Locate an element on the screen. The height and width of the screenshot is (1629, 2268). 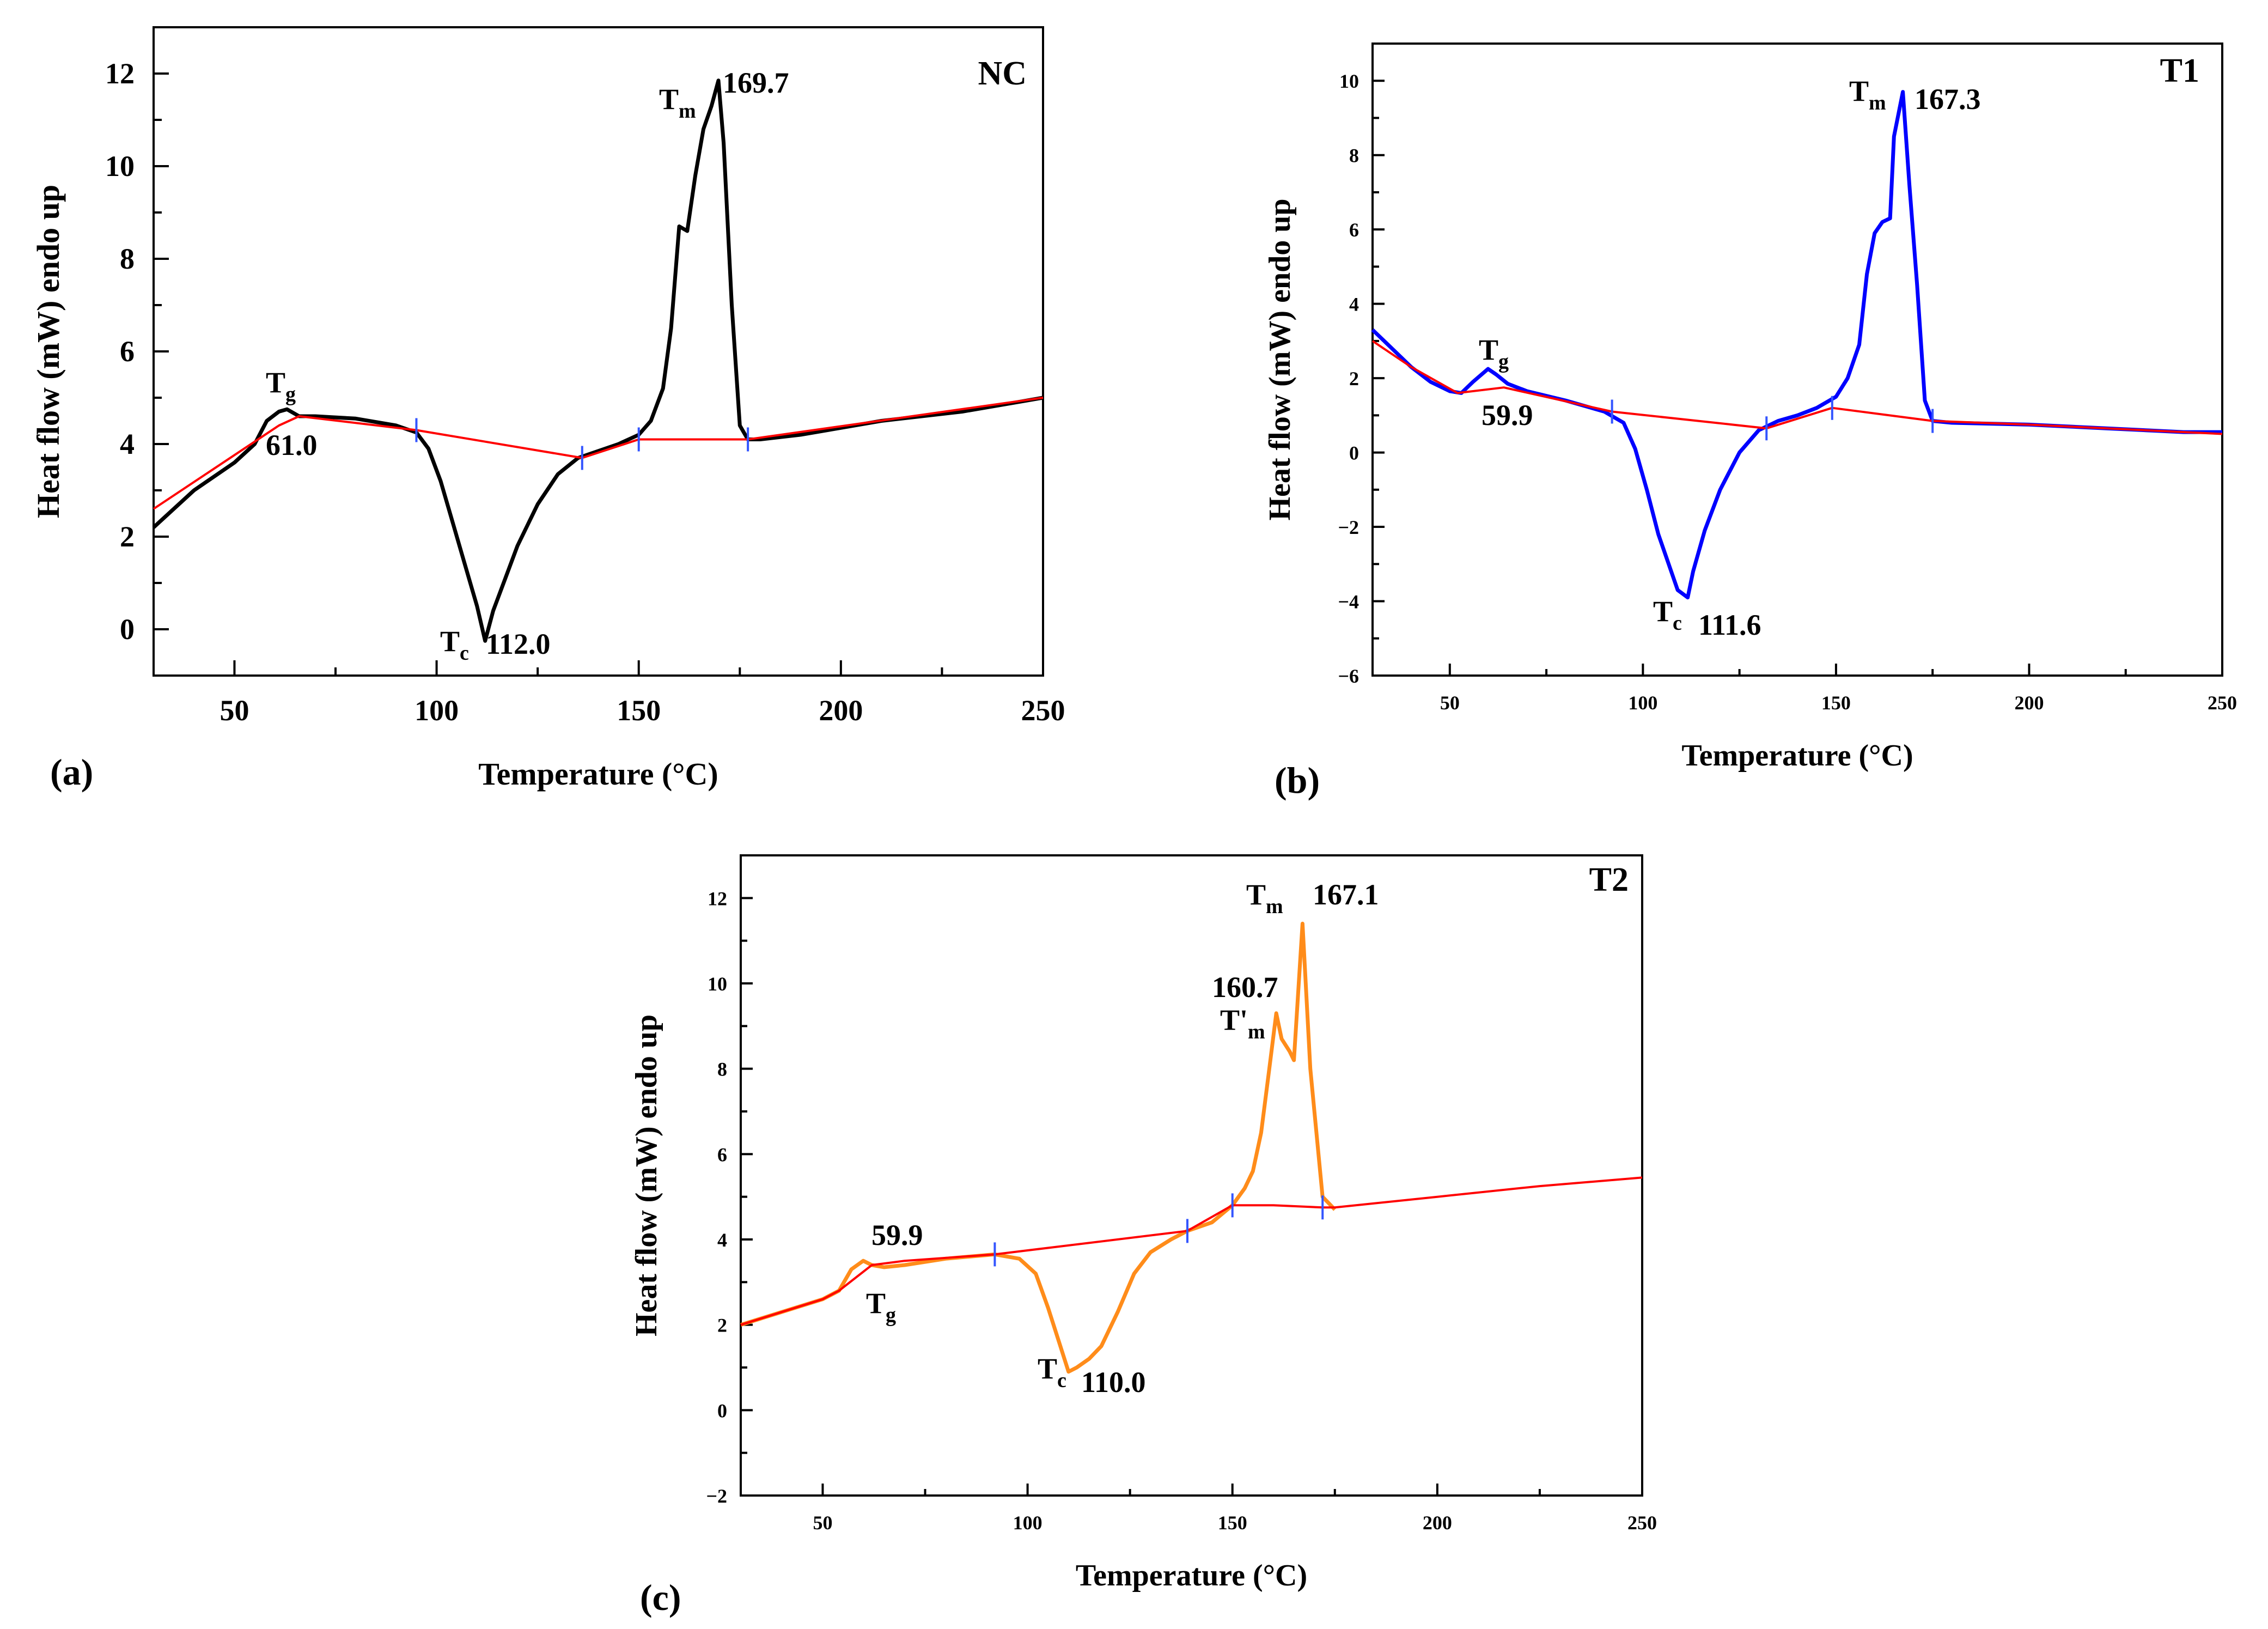
series-nc is located at coordinates (598, 360).